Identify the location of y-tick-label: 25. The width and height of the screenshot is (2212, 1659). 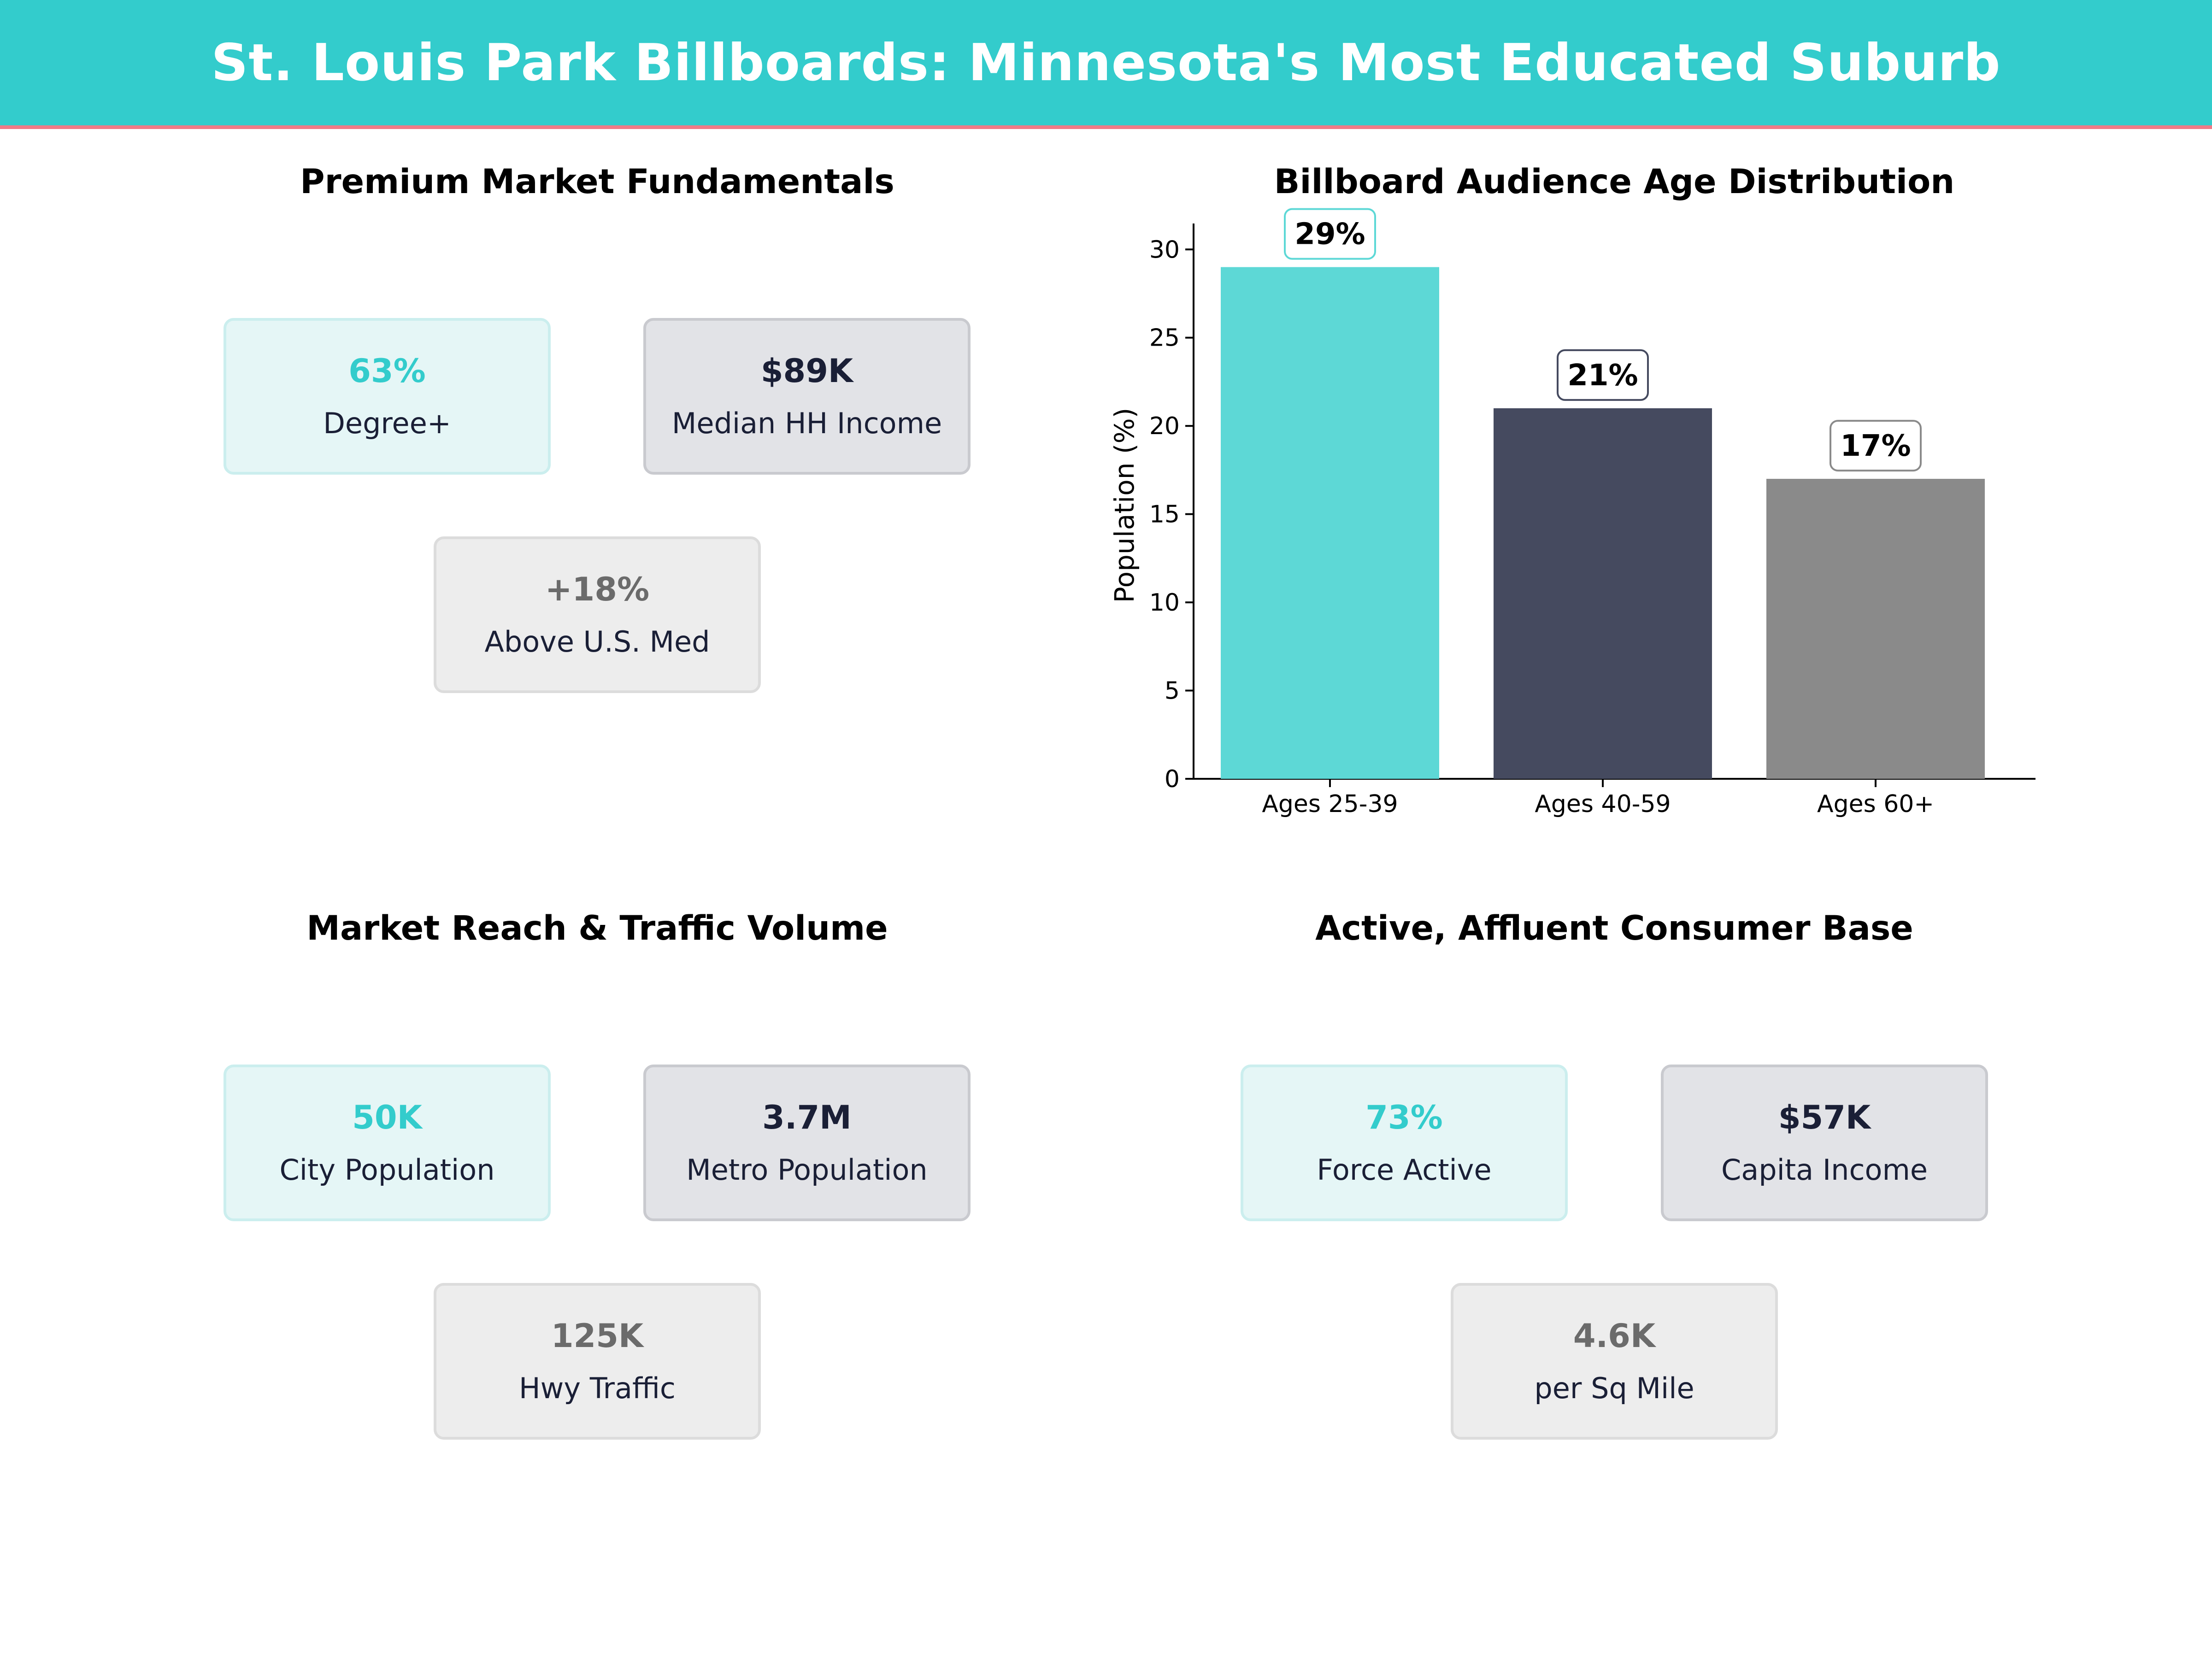
(1164, 338).